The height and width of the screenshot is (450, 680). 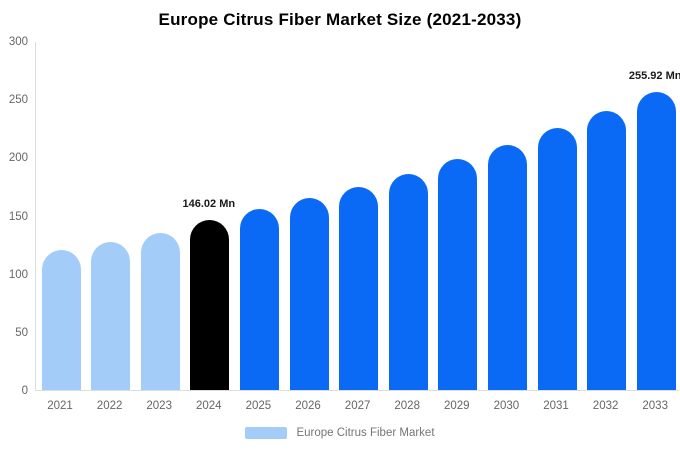 I want to click on x-tick-label-2030: 2030, so click(x=506, y=406).